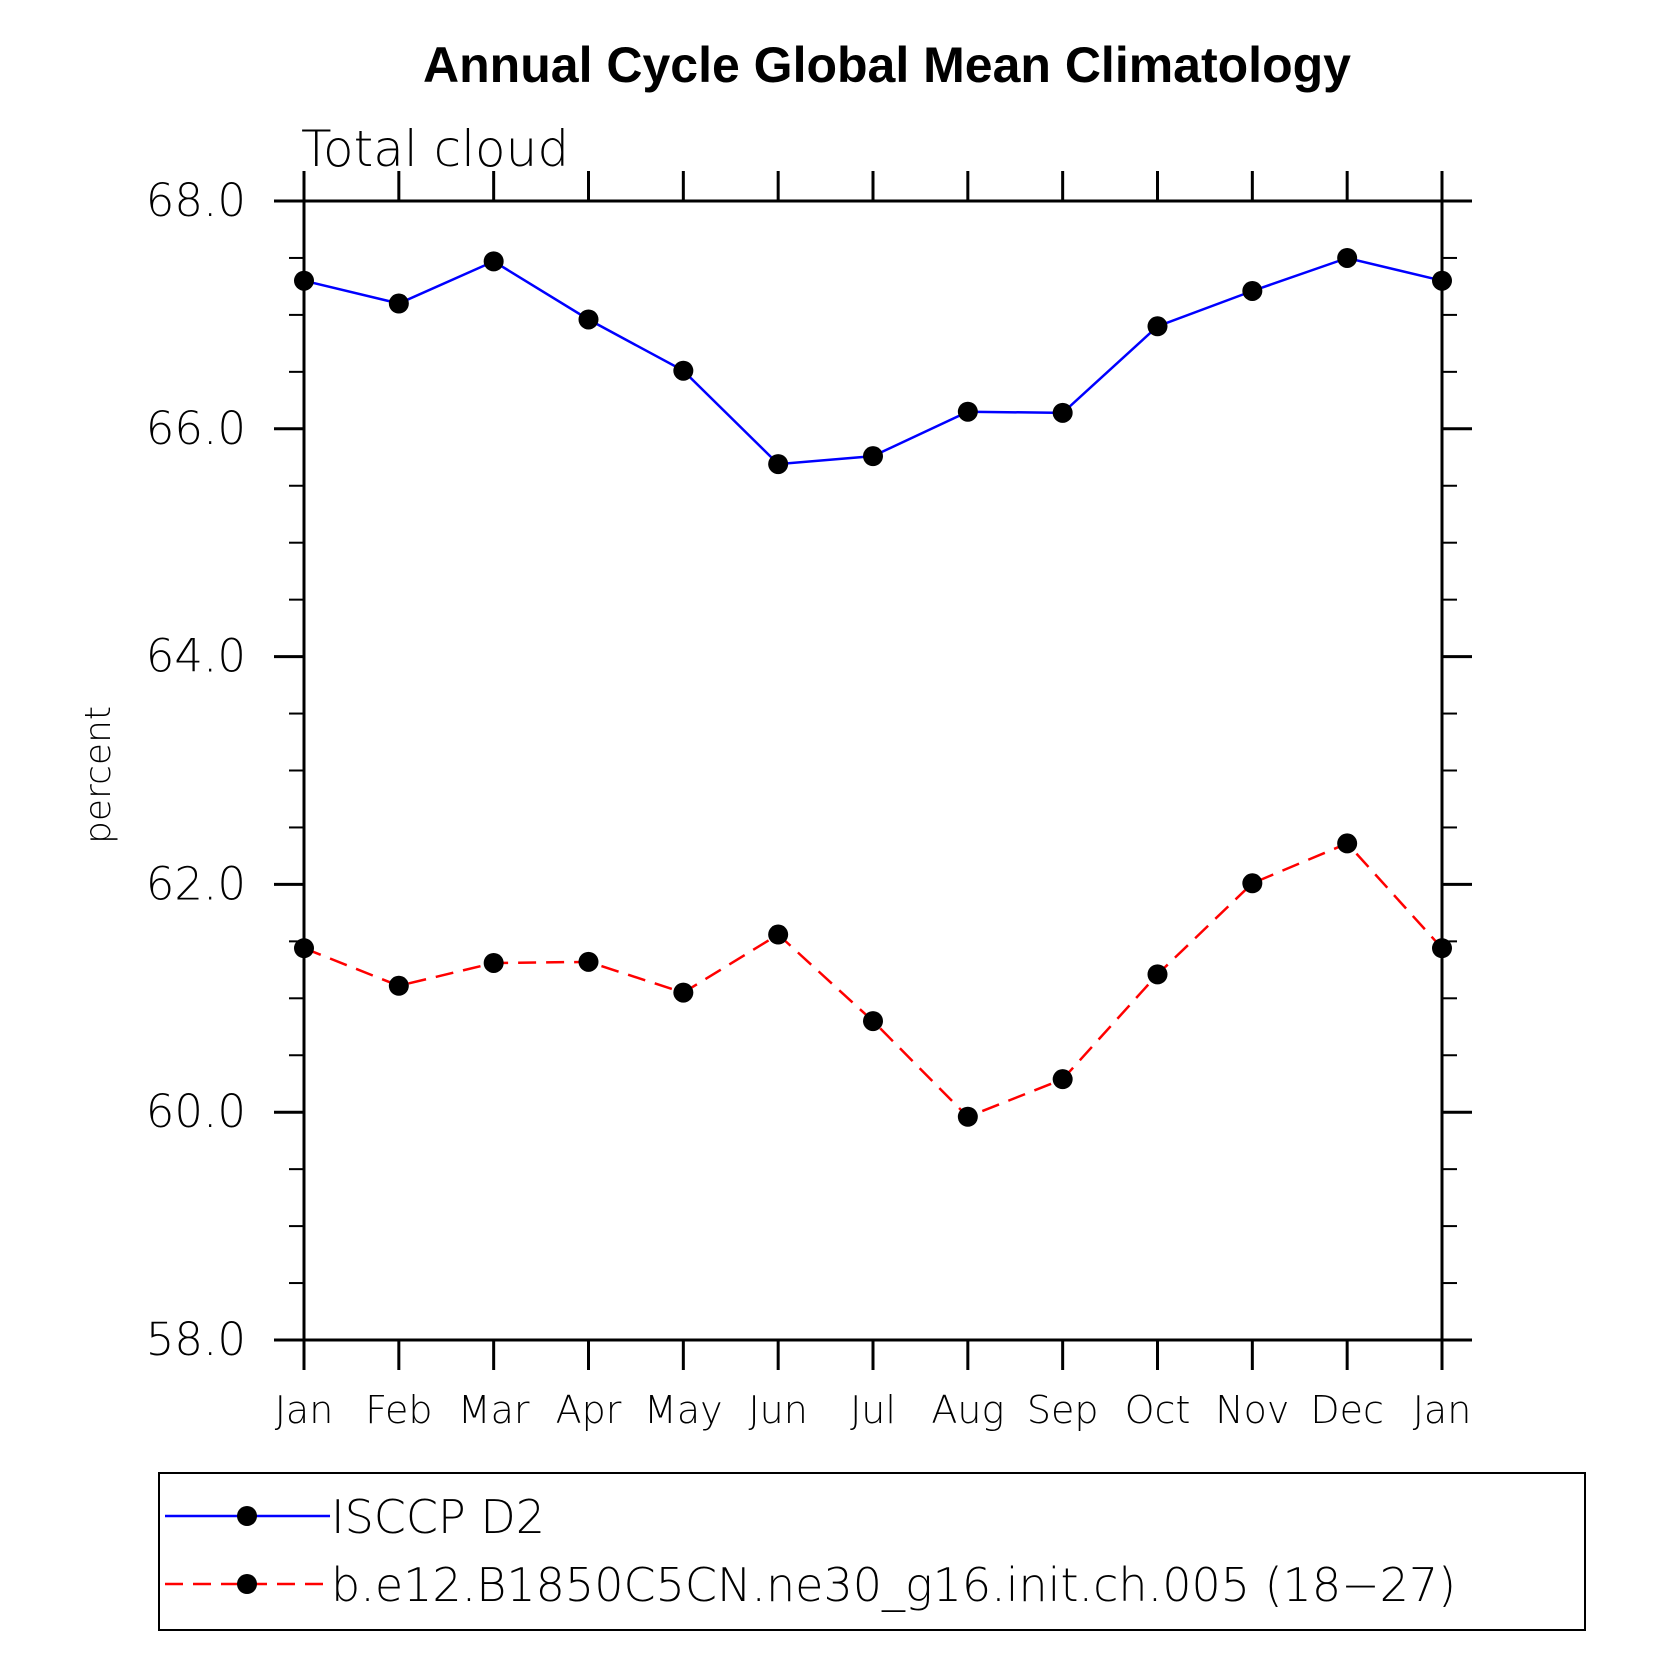 This screenshot has width=1653, height=1653. I want to click on y-tick-label: 66.0, so click(196, 428).